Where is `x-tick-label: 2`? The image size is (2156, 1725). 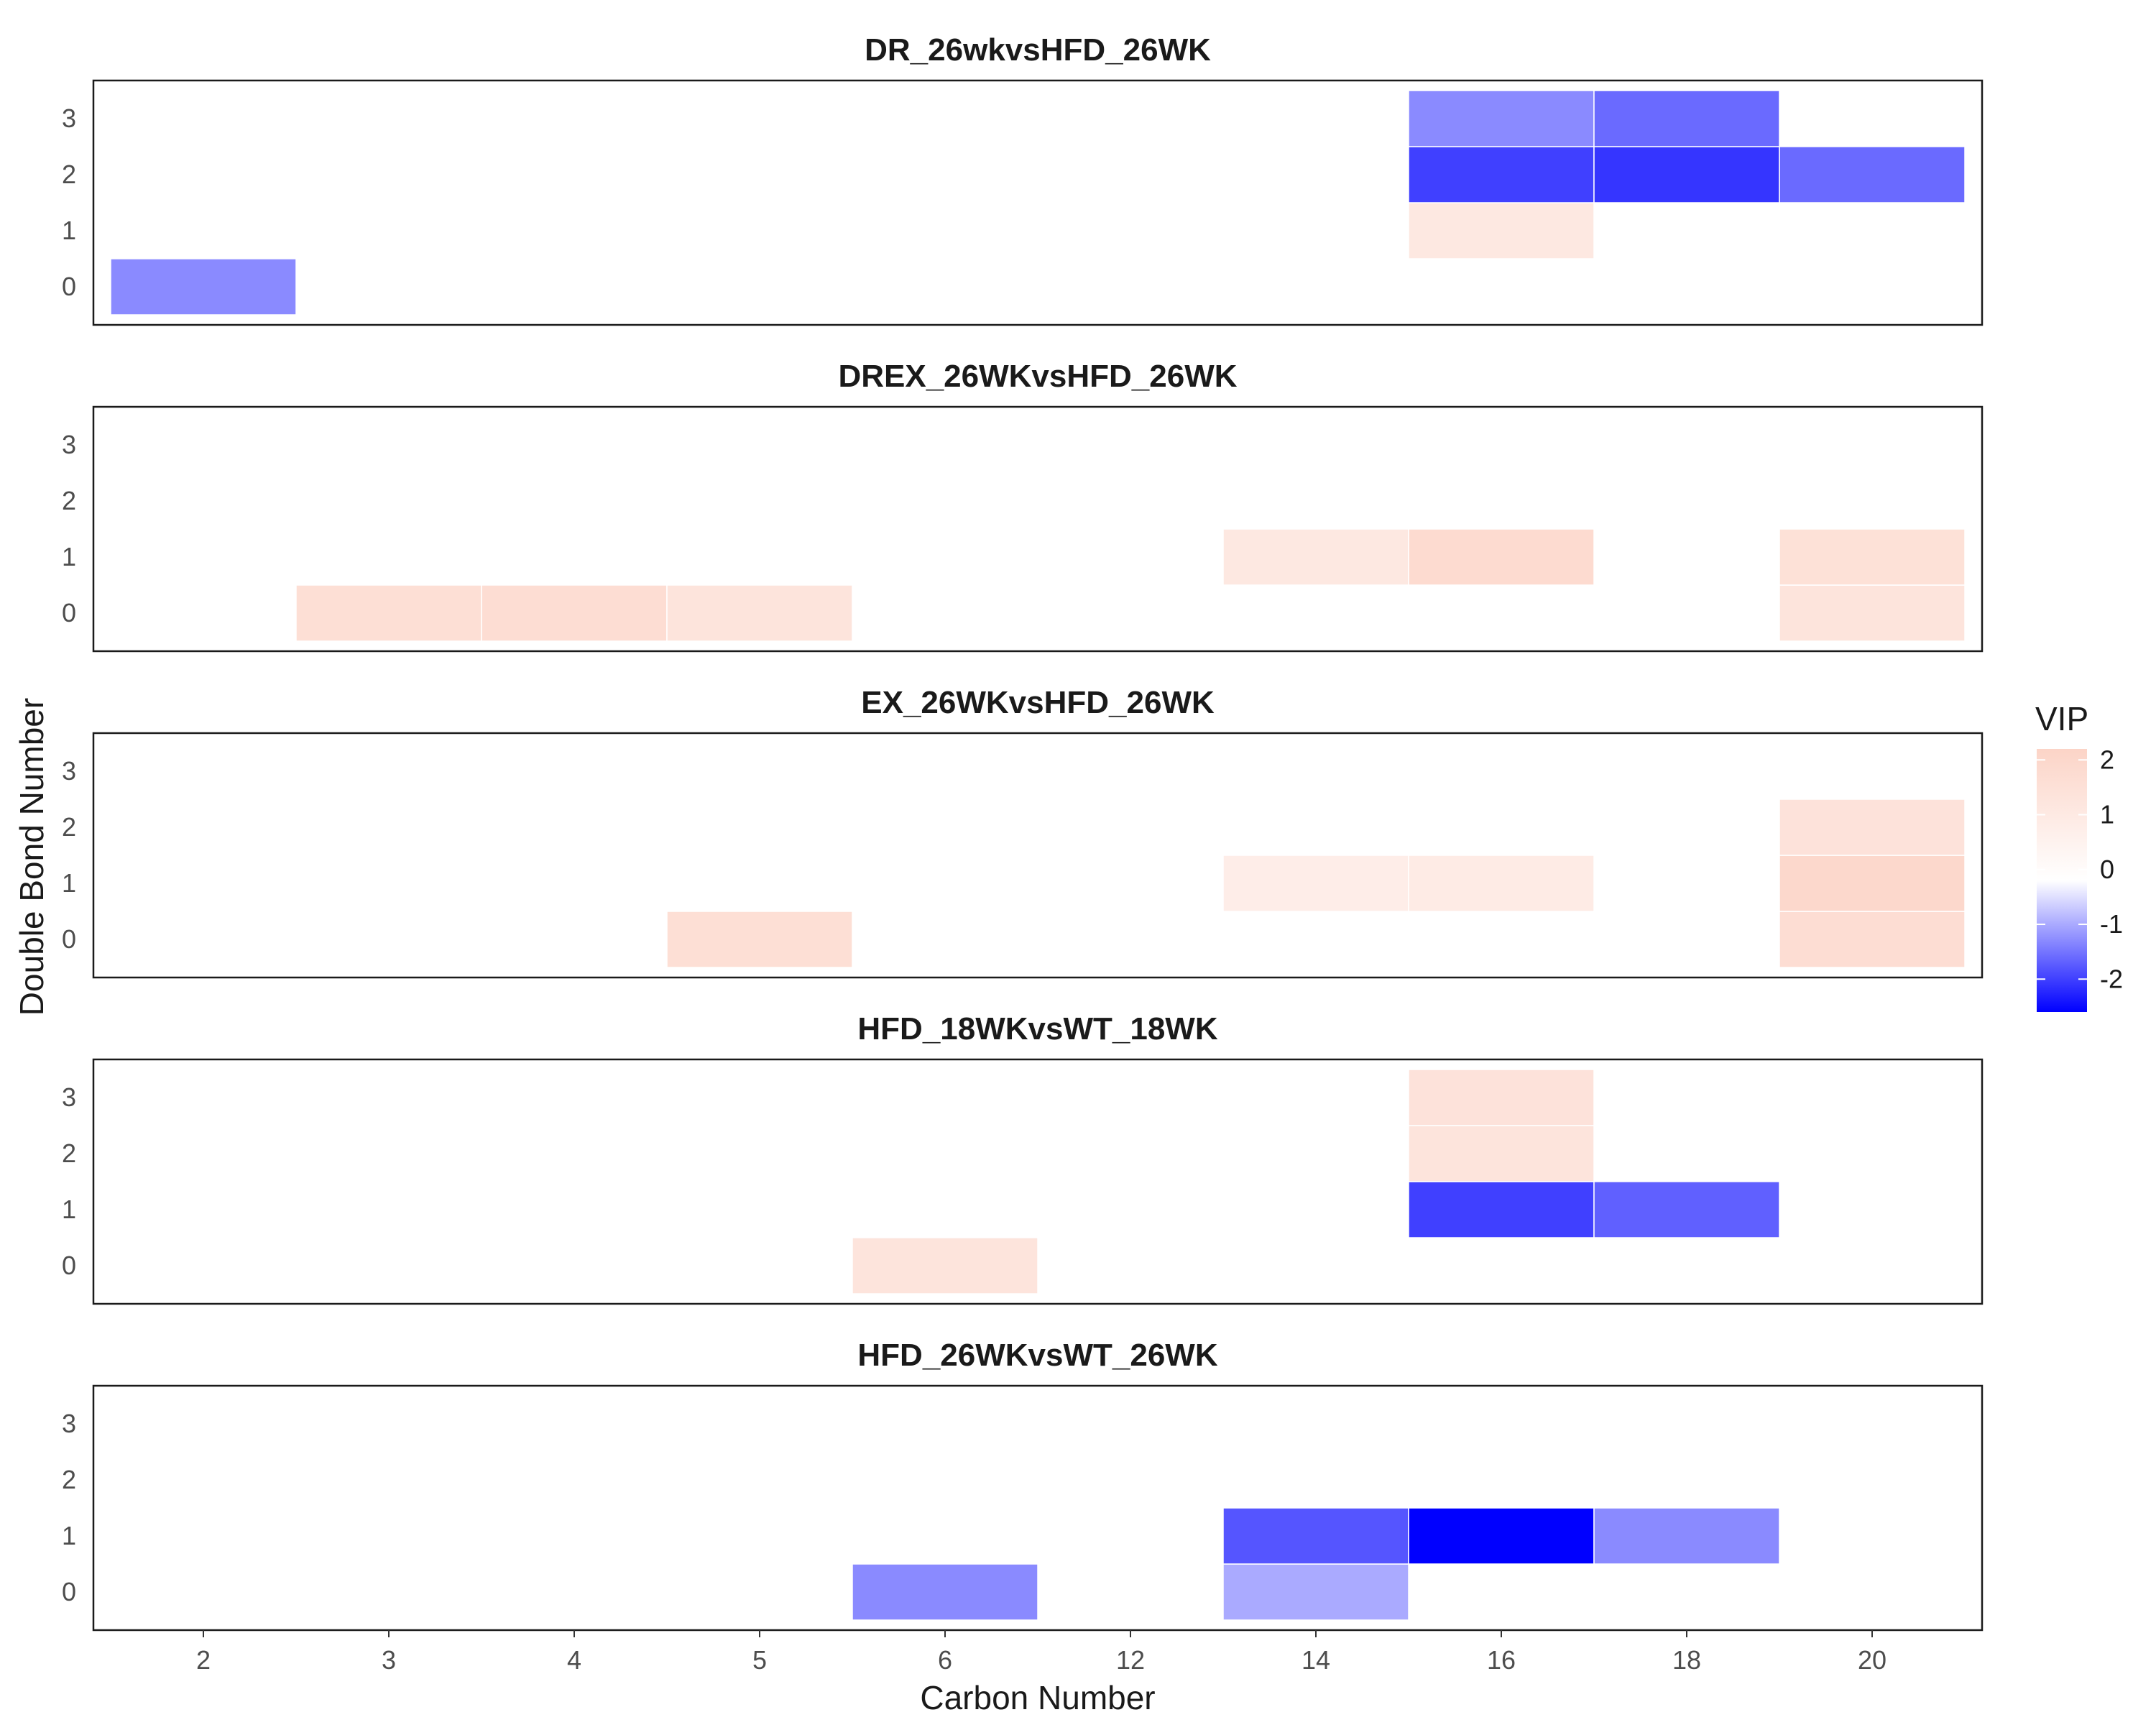
x-tick-label: 2 is located at coordinates (204, 1660).